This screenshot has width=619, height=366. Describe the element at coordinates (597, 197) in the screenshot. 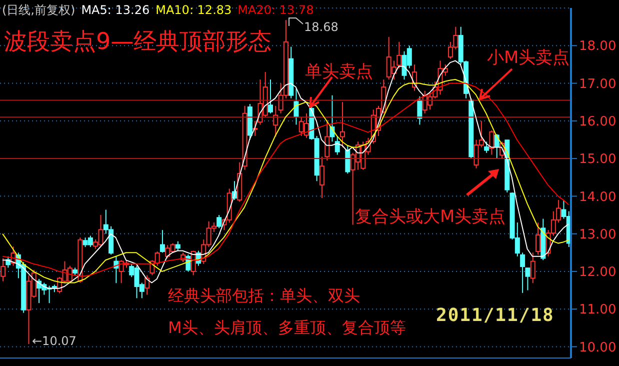

I see `y-tick-label: 14.00` at that location.